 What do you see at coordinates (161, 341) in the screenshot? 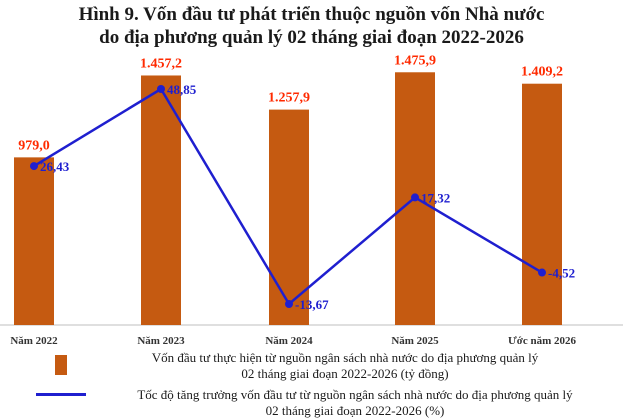
I see `category-label-1: Năm 2023` at bounding box center [161, 341].